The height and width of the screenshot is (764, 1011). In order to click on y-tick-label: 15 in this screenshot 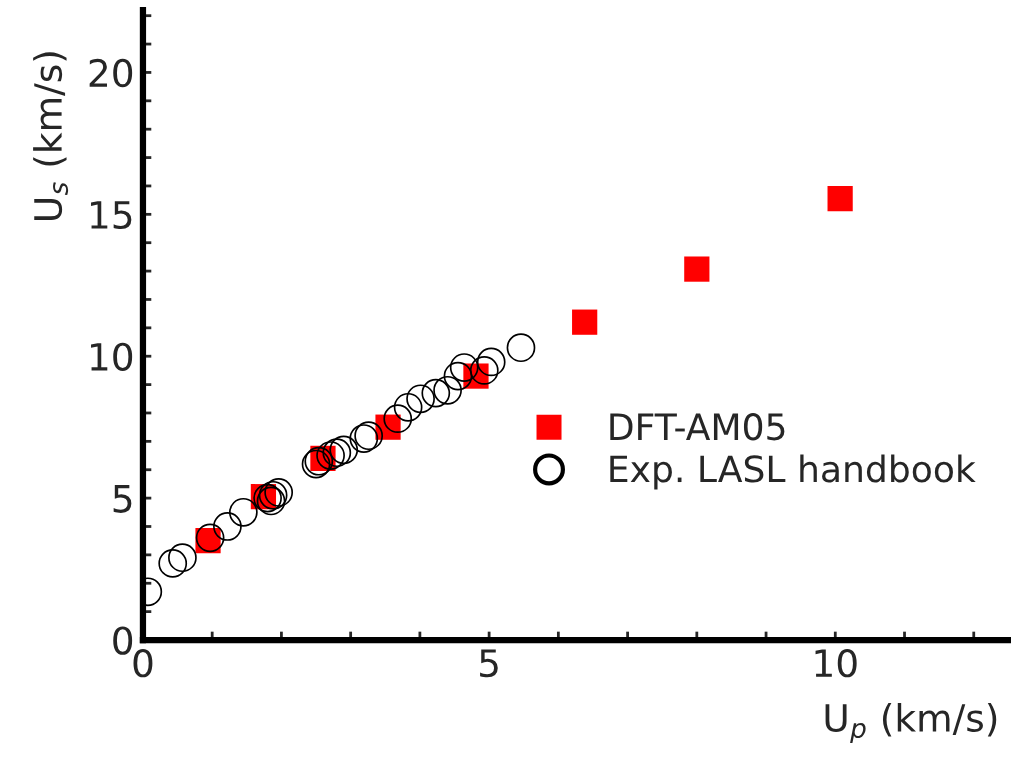, I will do `click(111, 215)`.